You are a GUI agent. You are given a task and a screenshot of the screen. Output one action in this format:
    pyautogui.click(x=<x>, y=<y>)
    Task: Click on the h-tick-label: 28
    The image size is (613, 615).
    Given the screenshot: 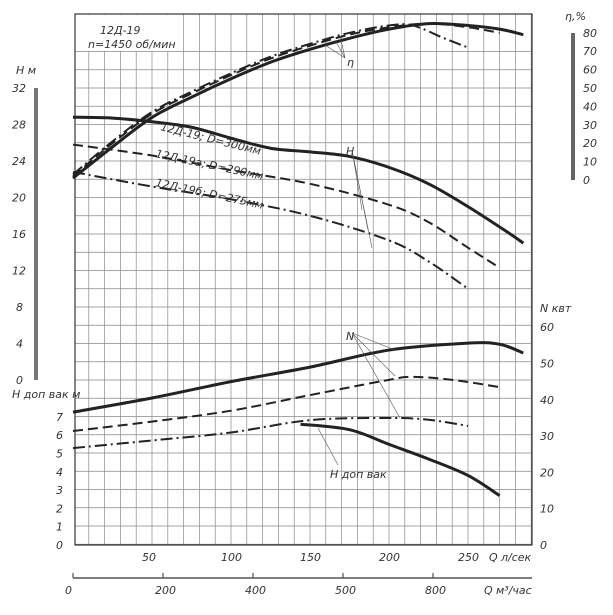 What is the action you would take?
    pyautogui.click(x=19, y=125)
    